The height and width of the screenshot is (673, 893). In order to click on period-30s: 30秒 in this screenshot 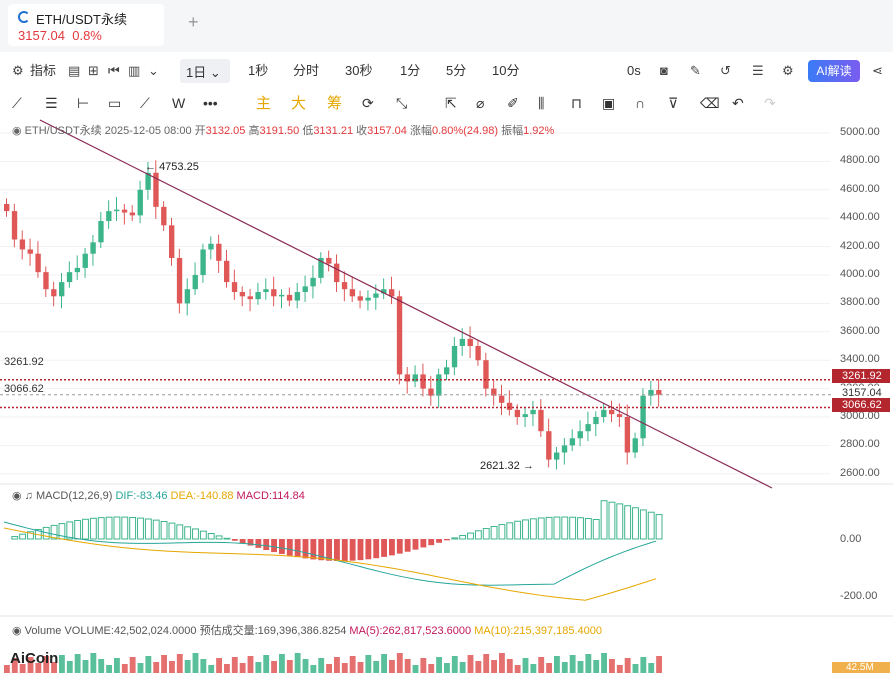, I will do `click(359, 70)`.